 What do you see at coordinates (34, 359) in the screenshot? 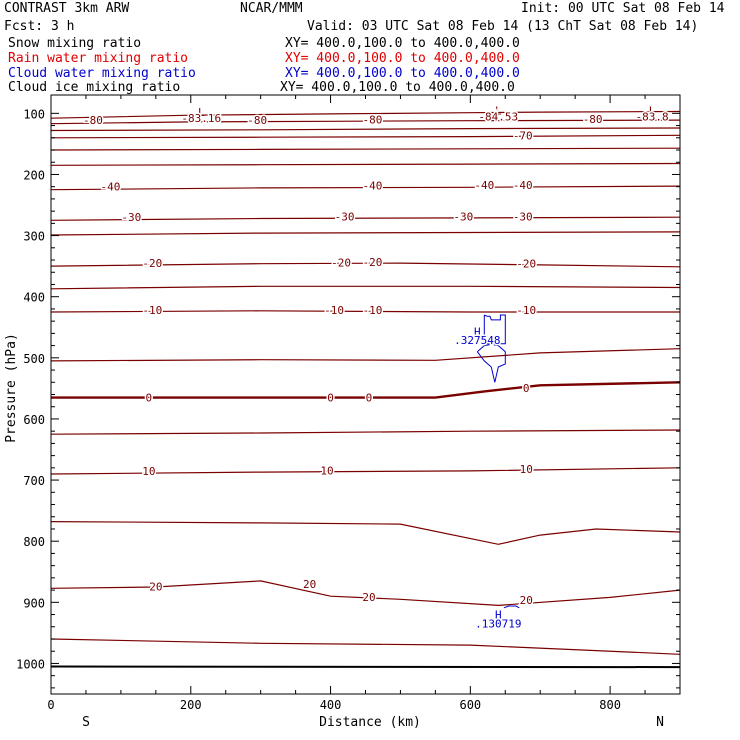
I see `y-tick-label: 500` at bounding box center [34, 359].